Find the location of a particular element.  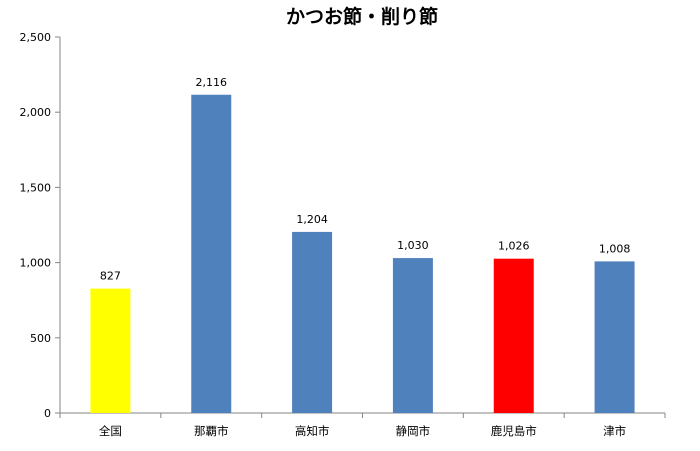

data-label: 1,030 is located at coordinates (413, 245).